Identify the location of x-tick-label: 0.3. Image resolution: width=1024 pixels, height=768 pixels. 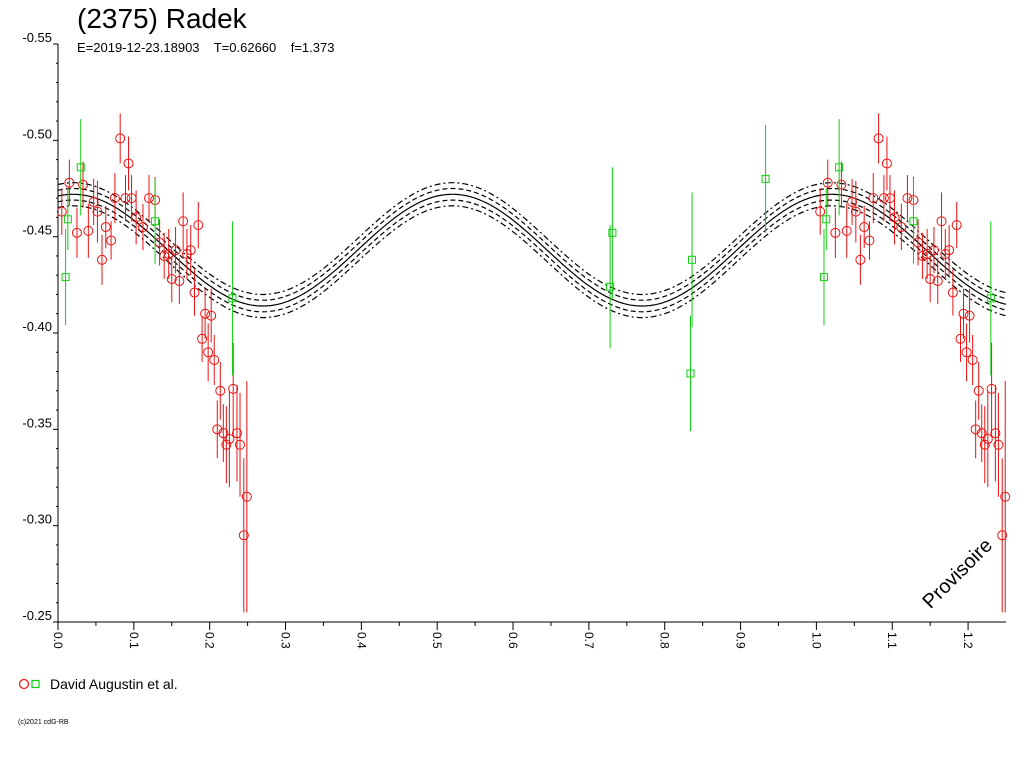
(286, 640).